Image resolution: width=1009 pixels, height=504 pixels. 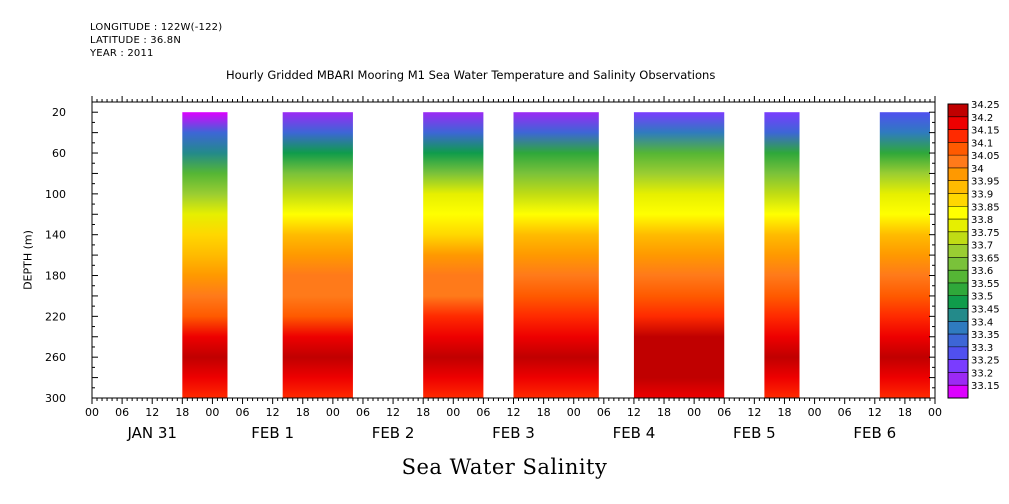 What do you see at coordinates (59, 112) in the screenshot?
I see `y-tick-label: 20` at bounding box center [59, 112].